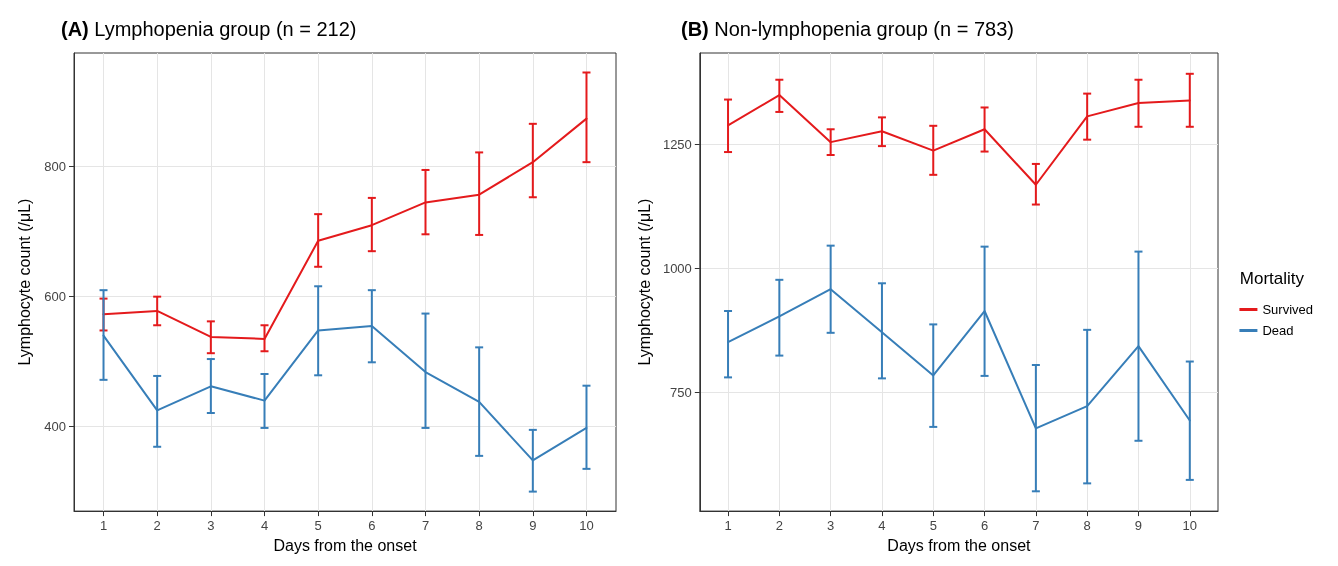 The image size is (1338, 566). Describe the element at coordinates (55, 167) in the screenshot. I see `y-tick-label: 800` at that location.